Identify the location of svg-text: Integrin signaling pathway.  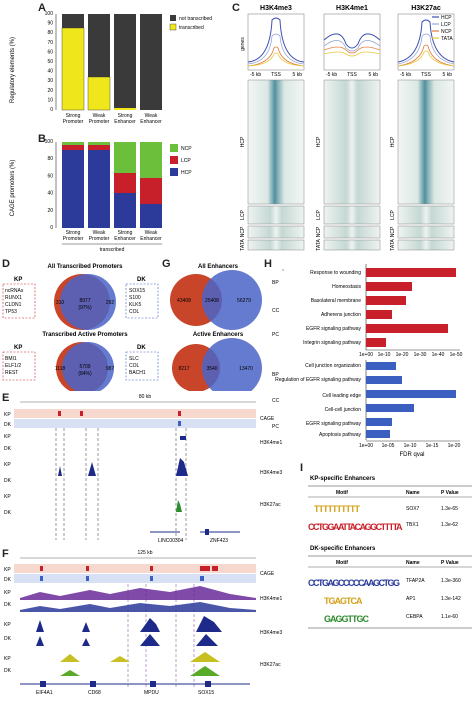
(332, 343).